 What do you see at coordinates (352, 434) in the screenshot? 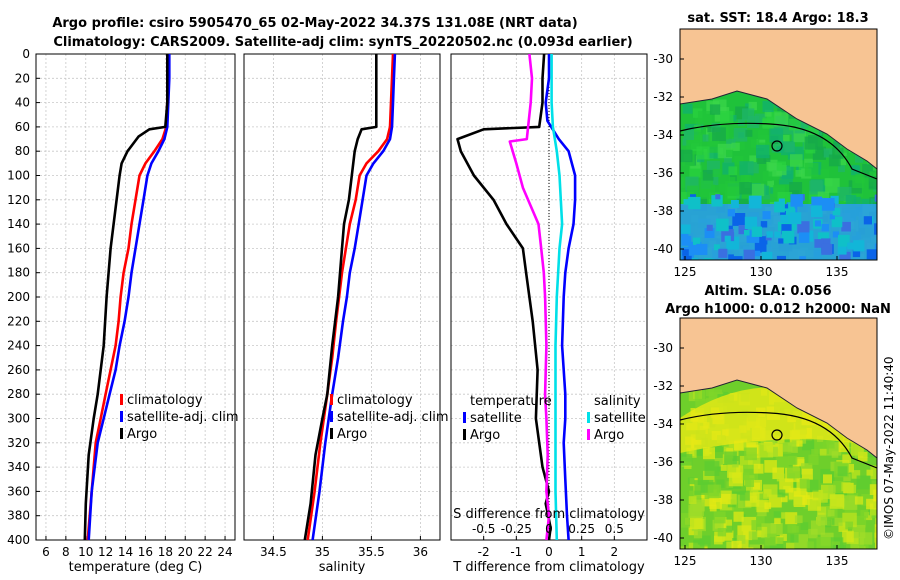
I see `legend-label: Argo` at bounding box center [352, 434].